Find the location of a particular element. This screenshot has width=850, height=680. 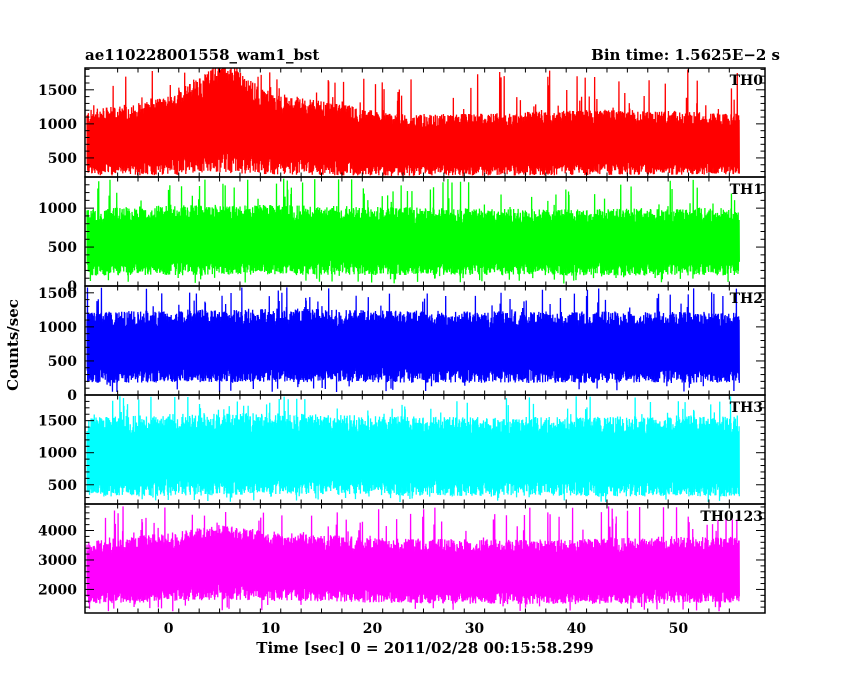

panel-label-th0123: TH0123 is located at coordinates (731, 517).